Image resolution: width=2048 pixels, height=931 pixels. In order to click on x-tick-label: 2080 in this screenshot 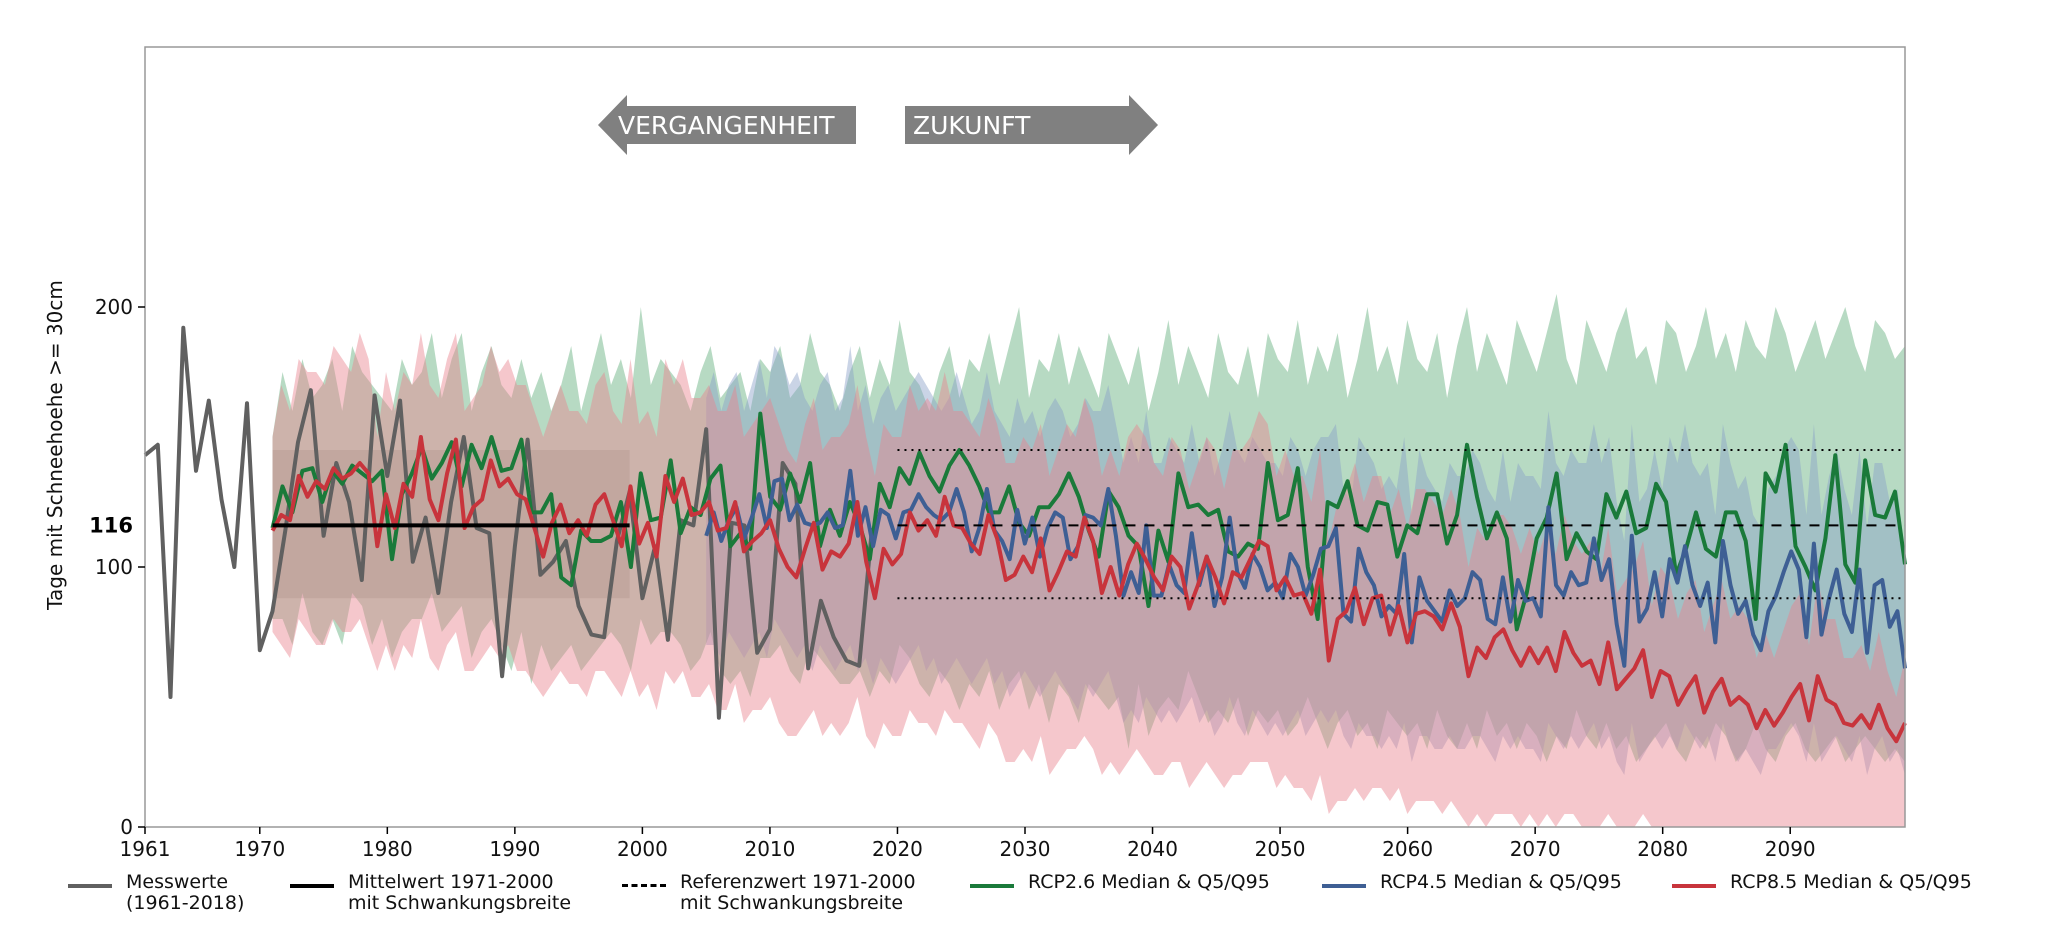, I will do `click(1662, 849)`.